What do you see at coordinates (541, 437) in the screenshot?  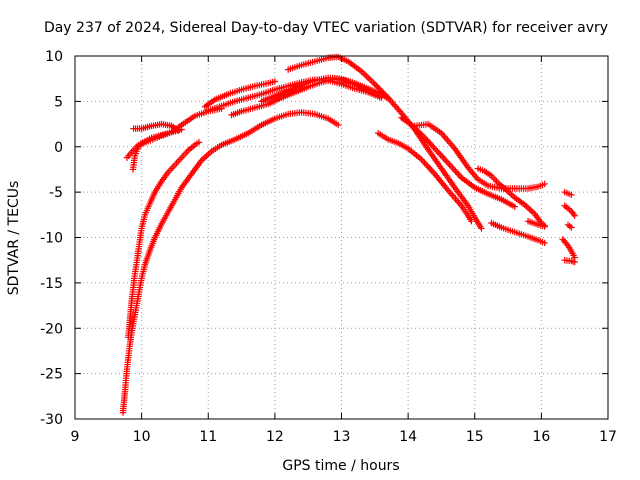 I see `x-tick-label: 16` at bounding box center [541, 437].